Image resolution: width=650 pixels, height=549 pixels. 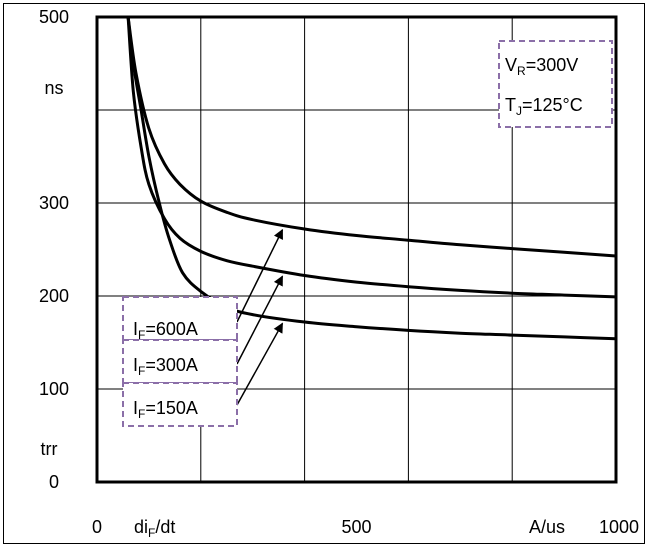 I want to click on x-axis-label: diF/dt, so click(x=154, y=528).